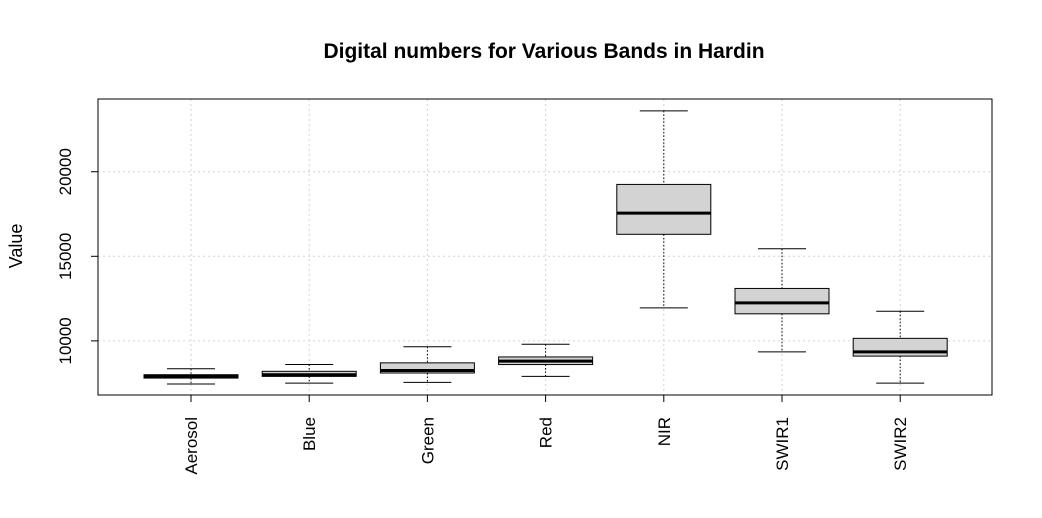 The width and height of the screenshot is (1042, 518). Describe the element at coordinates (309, 434) in the screenshot. I see `x-tick-label-blue: Blue` at that location.